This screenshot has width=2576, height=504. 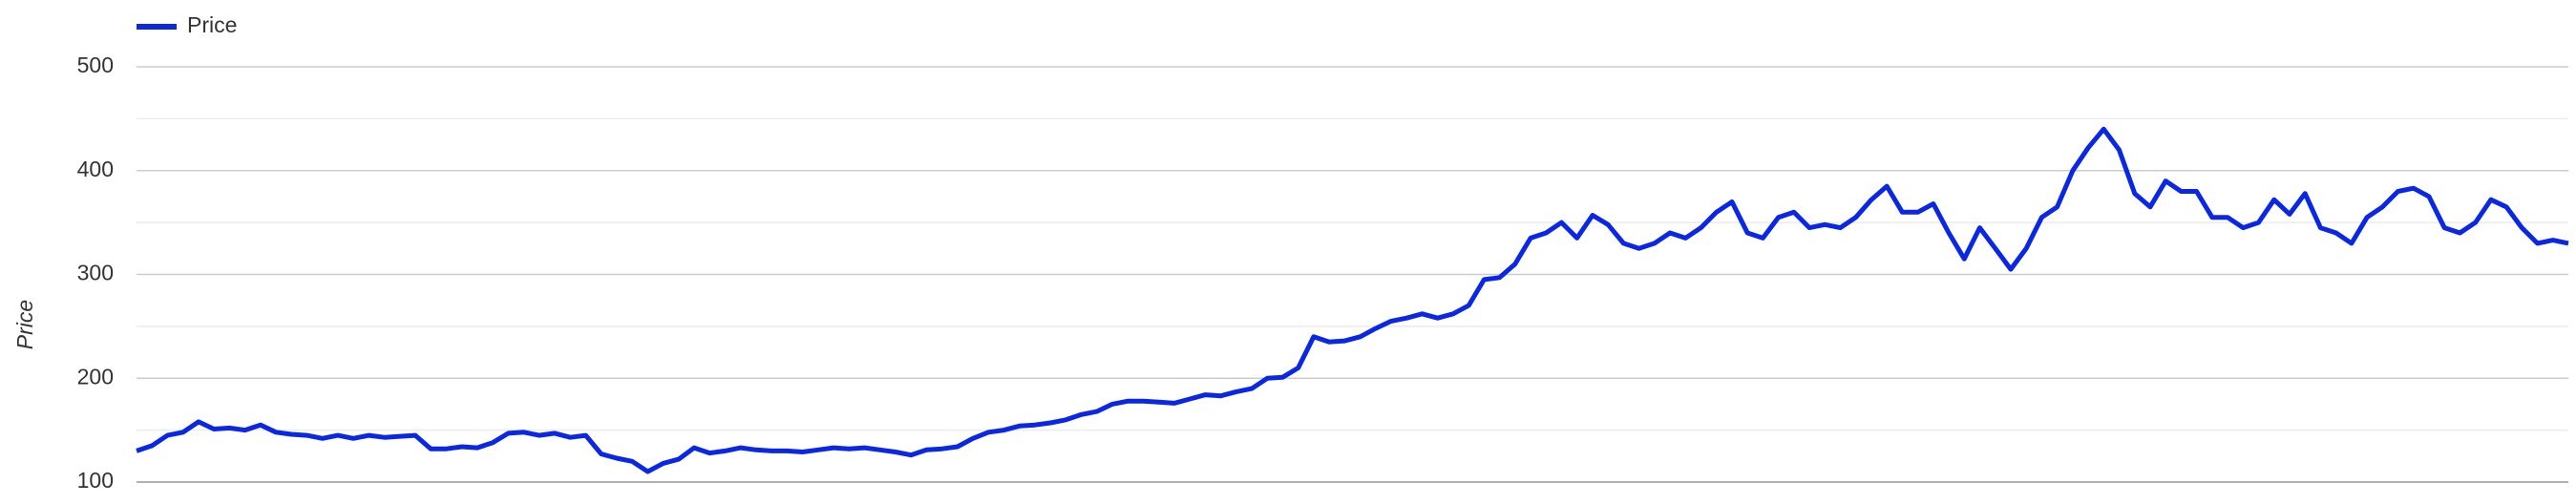 What do you see at coordinates (95, 481) in the screenshot?
I see `y-tick-label: 100` at bounding box center [95, 481].